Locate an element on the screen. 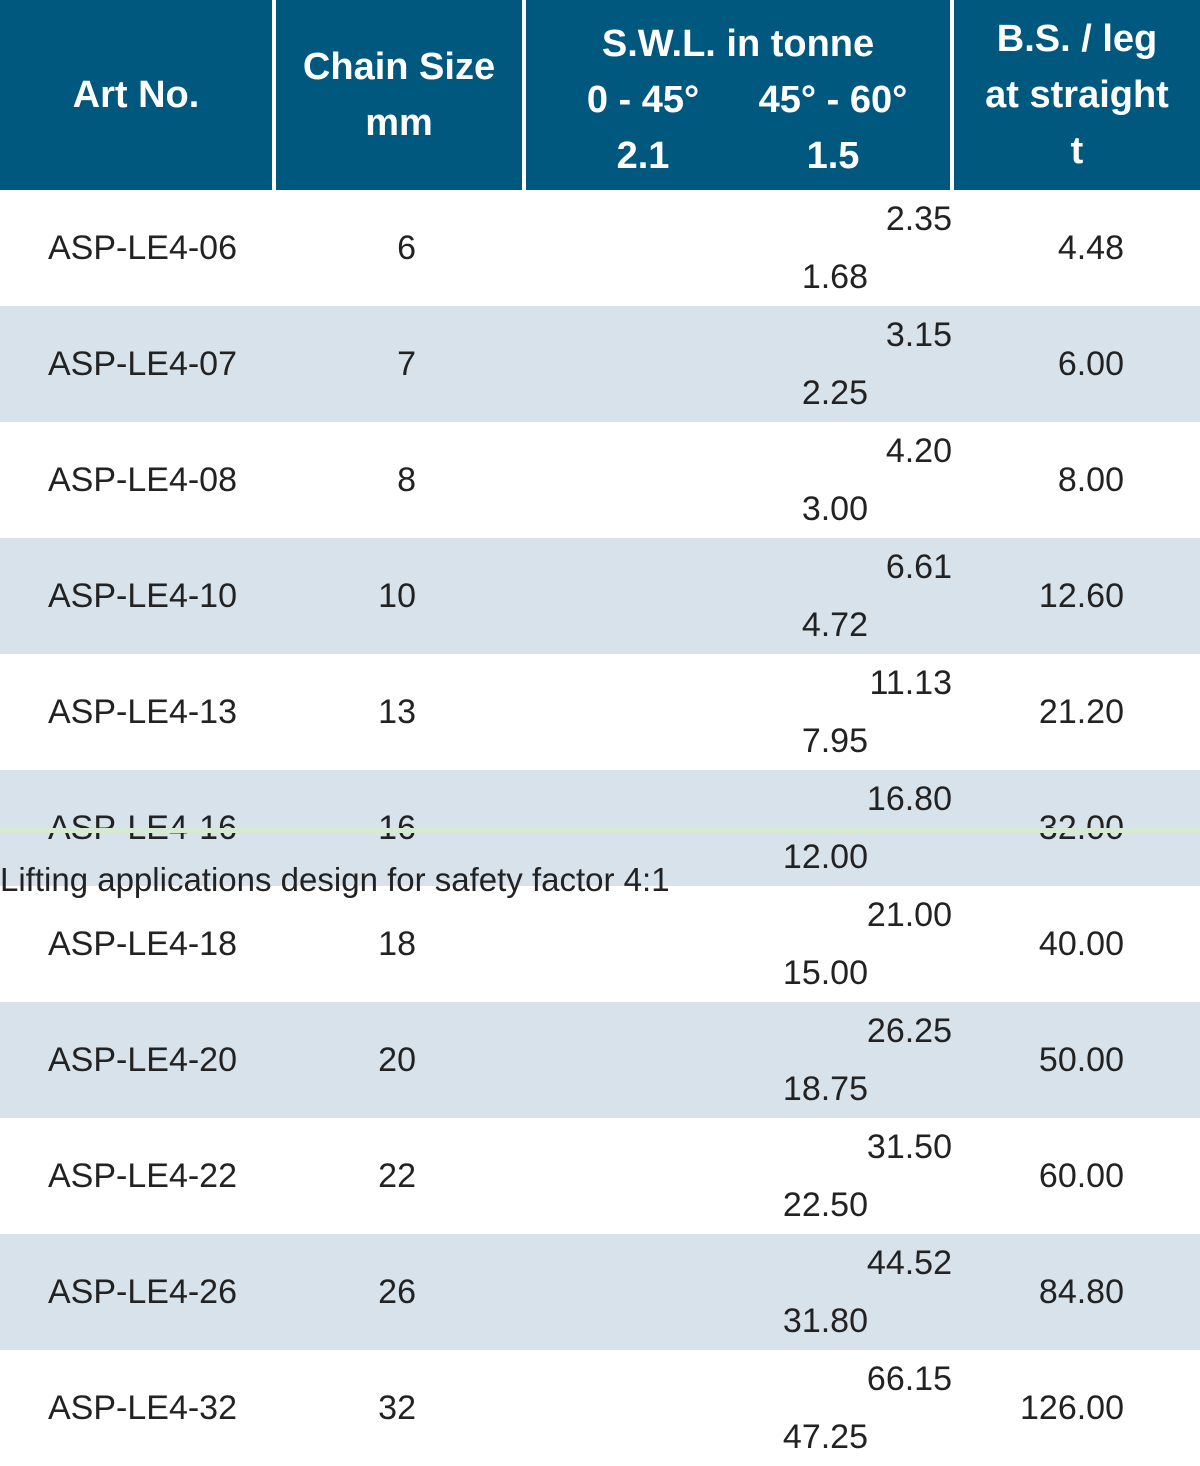 Image resolution: width=1200 pixels, height=1466 pixels. cell-swl-b: 4.72 is located at coordinates (834, 625).